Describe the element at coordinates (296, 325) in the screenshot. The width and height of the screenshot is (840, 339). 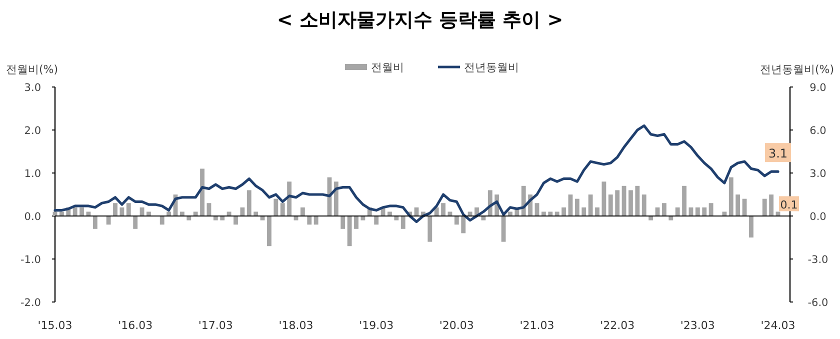
I see `x-tick-label: '18.03` at that location.